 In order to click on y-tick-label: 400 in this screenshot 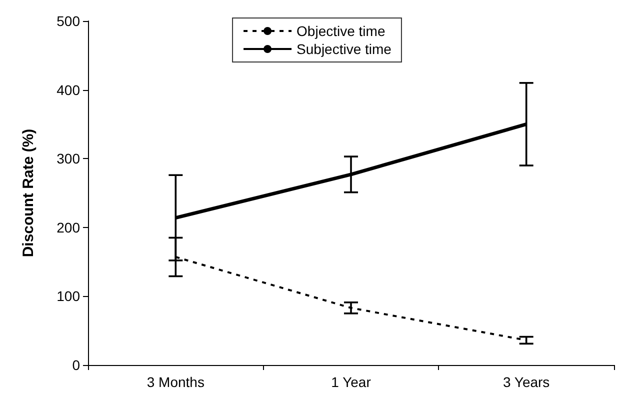, I will do `click(68, 90)`.